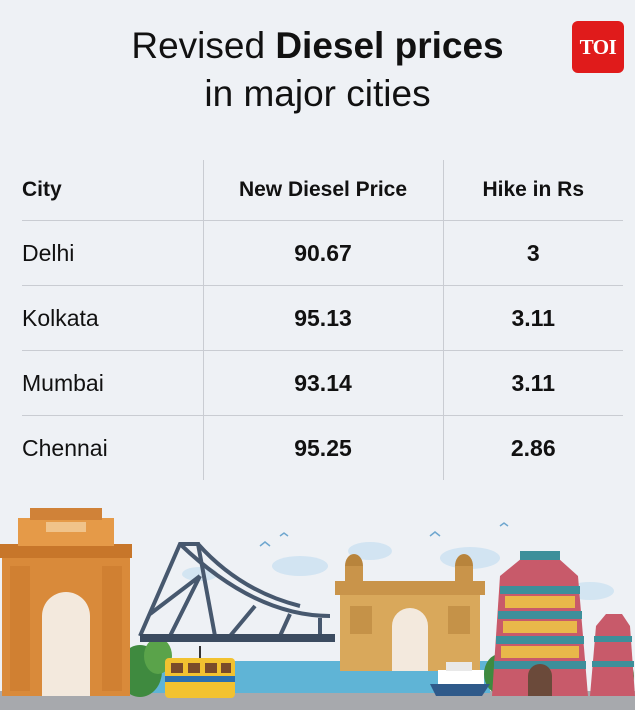 This screenshot has width=635, height=710. What do you see at coordinates (317, 45) in the screenshot?
I see `title-line-1: Revised Diesel prices` at bounding box center [317, 45].